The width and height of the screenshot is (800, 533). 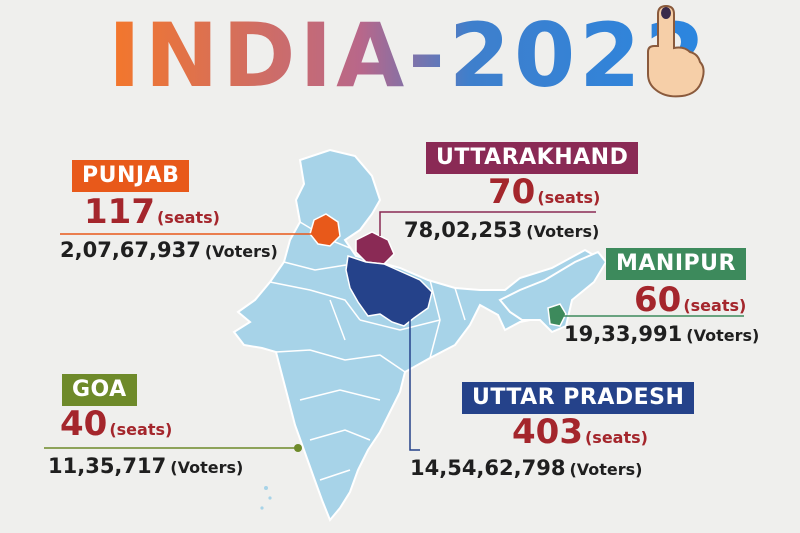 What do you see at coordinates (623, 334) in the screenshot?
I see `manipur-voters-value: 19,33,991` at bounding box center [623, 334].